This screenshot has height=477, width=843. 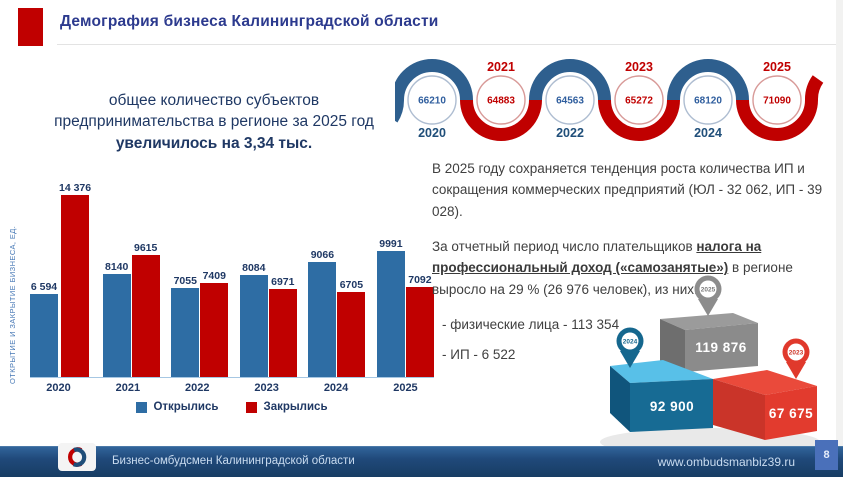 I want to click on timeline-value: 71090, so click(x=777, y=101).